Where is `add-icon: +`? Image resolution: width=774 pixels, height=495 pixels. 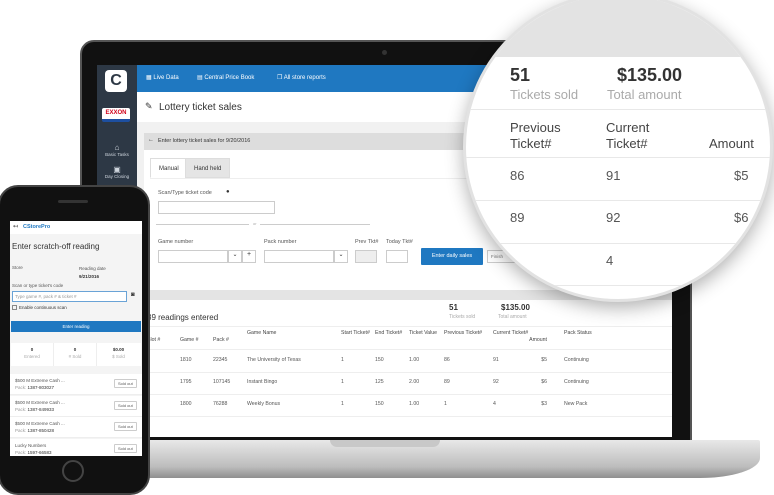
add-icon: + is located at coordinates (249, 256).